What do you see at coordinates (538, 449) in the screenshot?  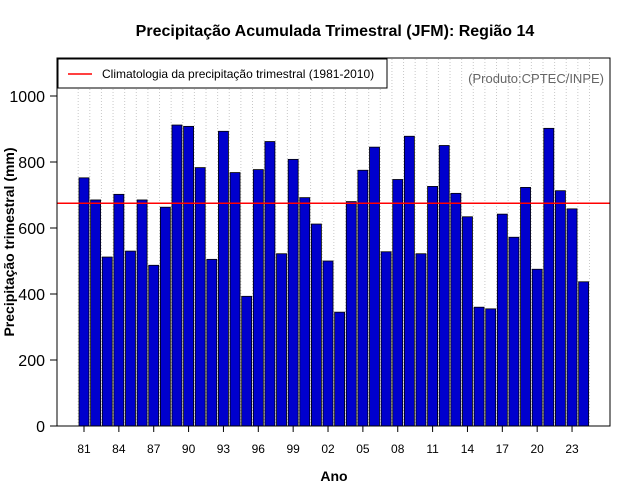 I see `x-tick-label: 20` at bounding box center [538, 449].